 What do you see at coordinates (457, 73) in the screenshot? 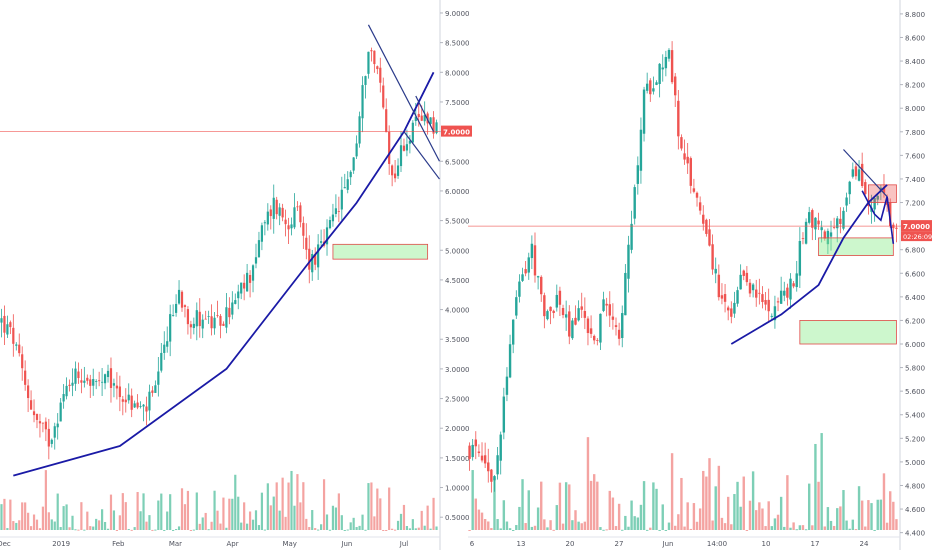
I see `y-tick-label: 8.0000` at bounding box center [457, 73].